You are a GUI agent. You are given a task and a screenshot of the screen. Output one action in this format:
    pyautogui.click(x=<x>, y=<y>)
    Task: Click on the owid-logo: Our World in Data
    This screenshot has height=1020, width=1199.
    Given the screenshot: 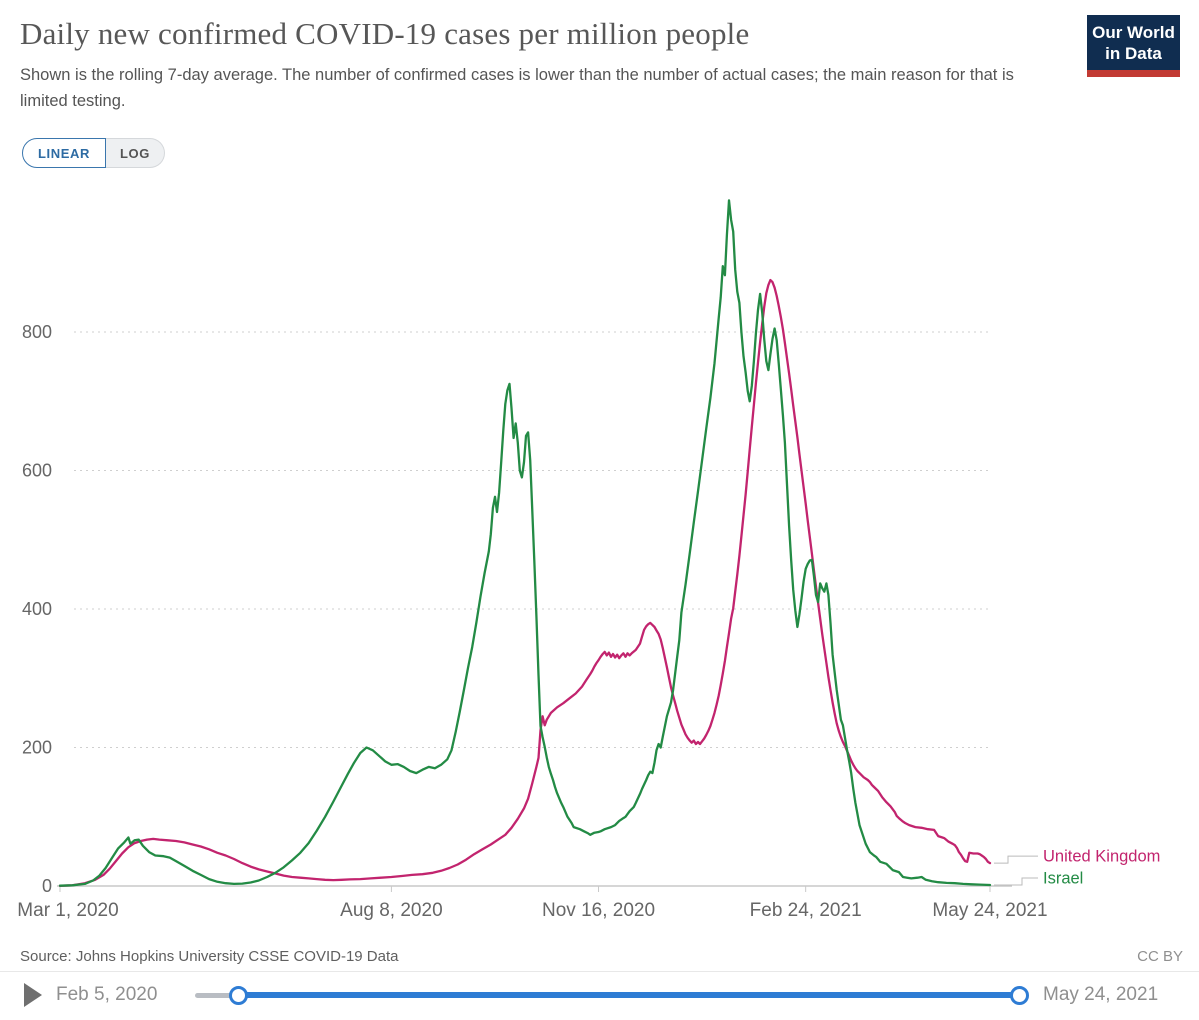 What is the action you would take?
    pyautogui.click(x=1133, y=46)
    